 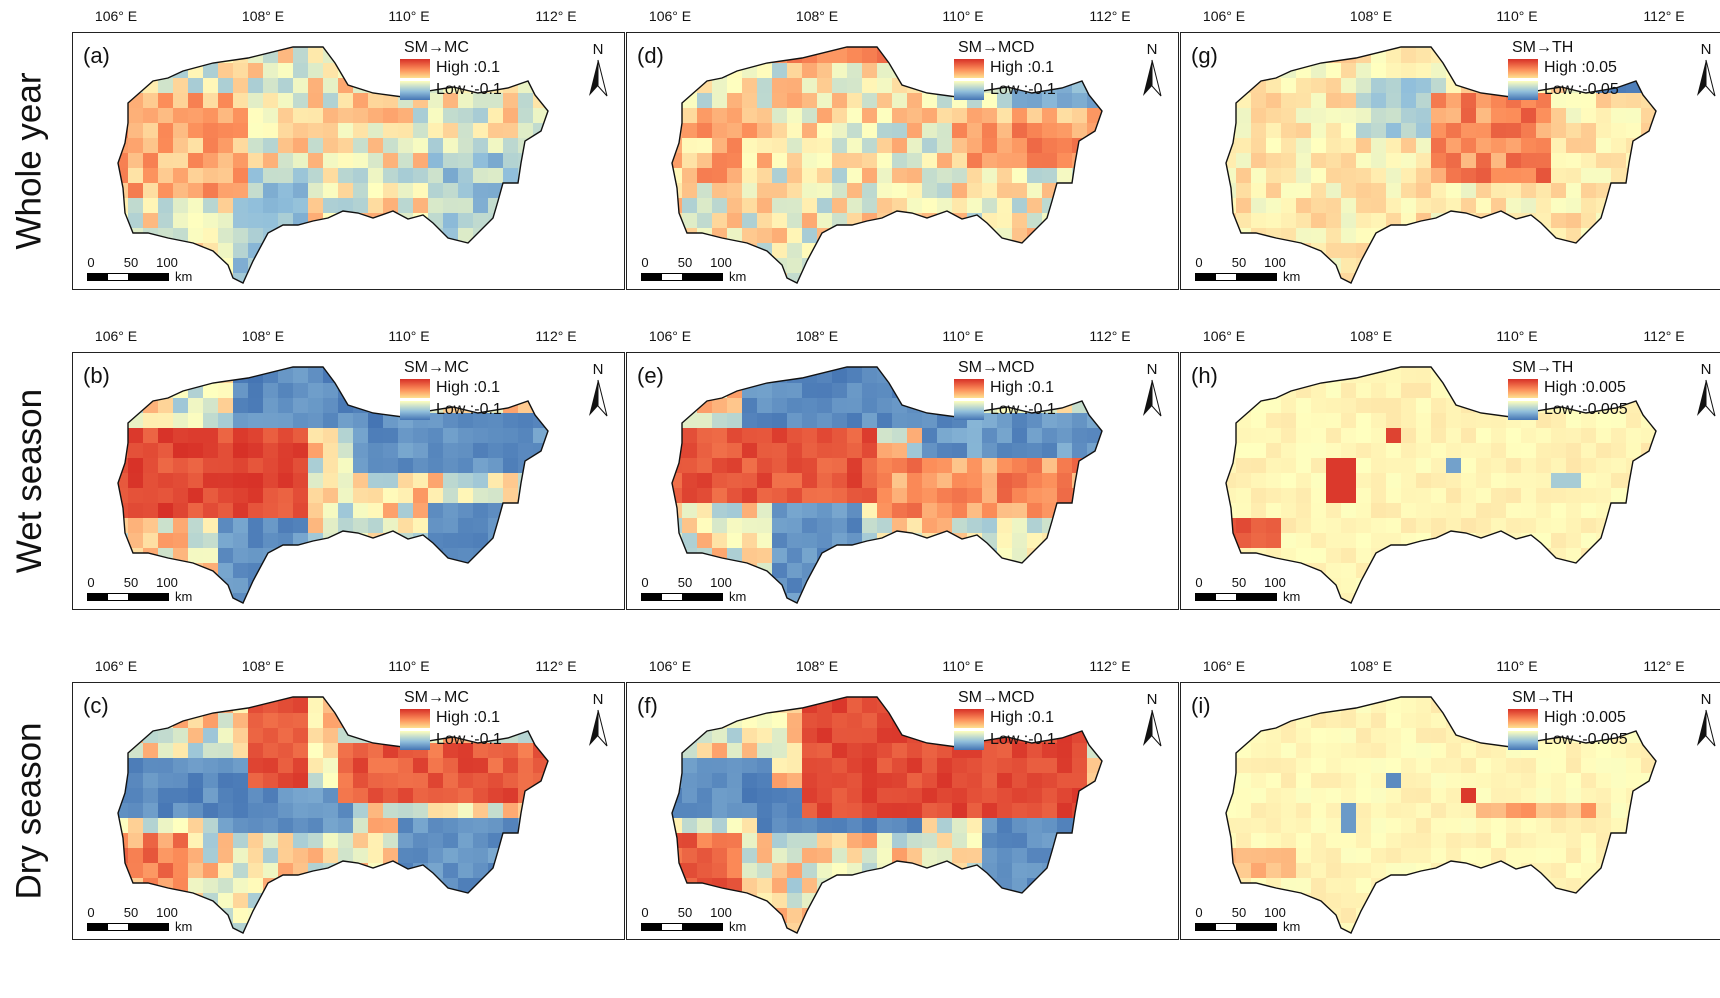 I want to click on legend-high-row: High :0.1, so click(x=480, y=68).